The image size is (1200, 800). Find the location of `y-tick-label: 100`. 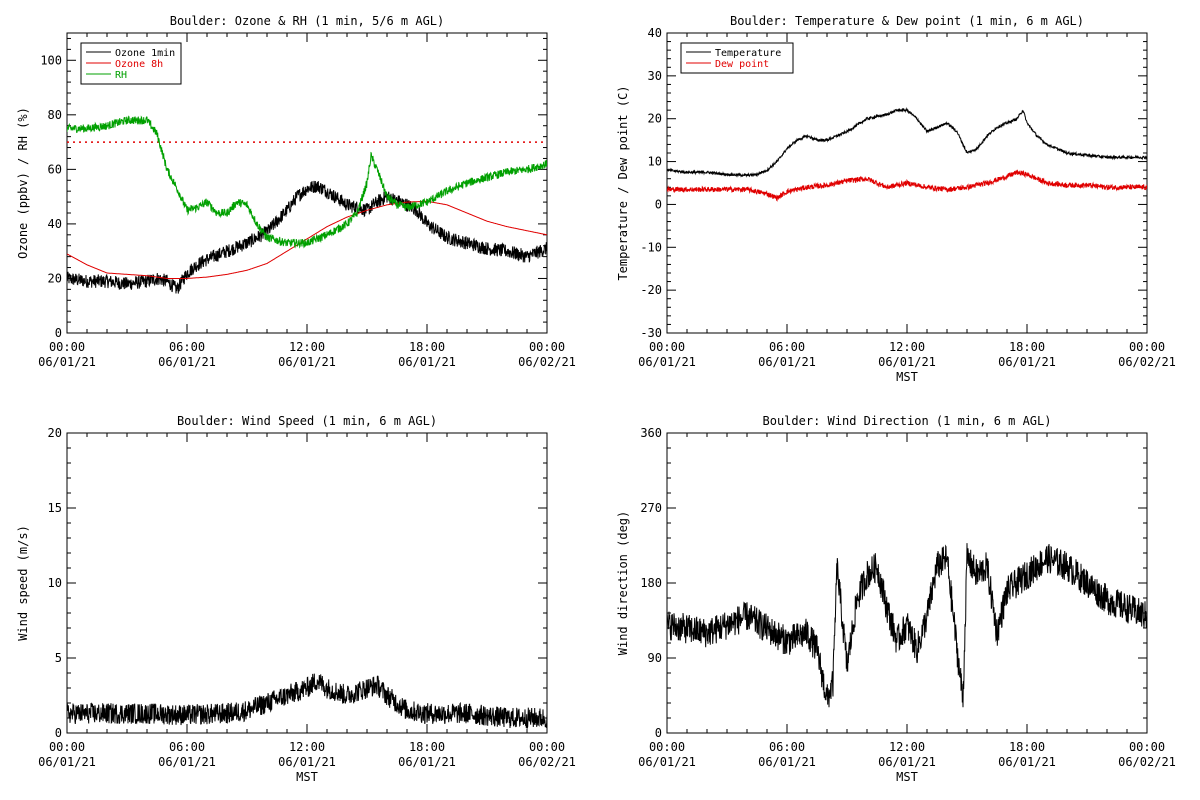

y-tick-label: 100 is located at coordinates (51, 60).